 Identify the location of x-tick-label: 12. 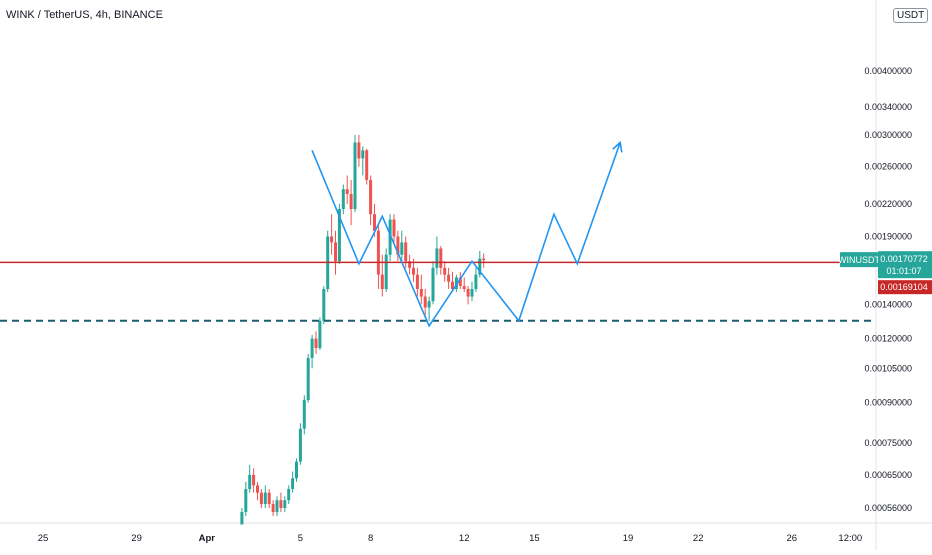
(464, 538).